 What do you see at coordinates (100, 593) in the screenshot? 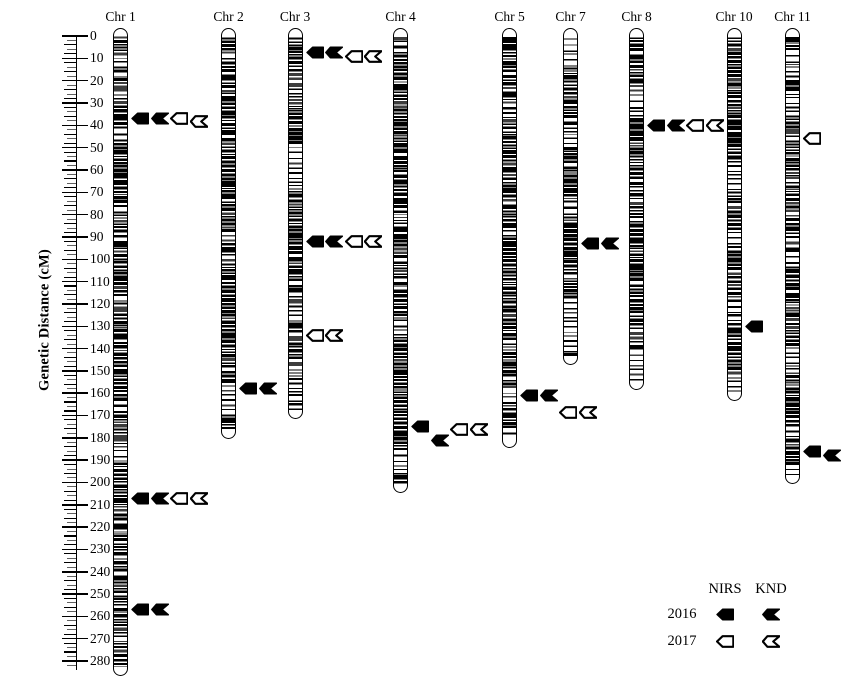
I see `ruler-tick-label: 250` at bounding box center [100, 593].